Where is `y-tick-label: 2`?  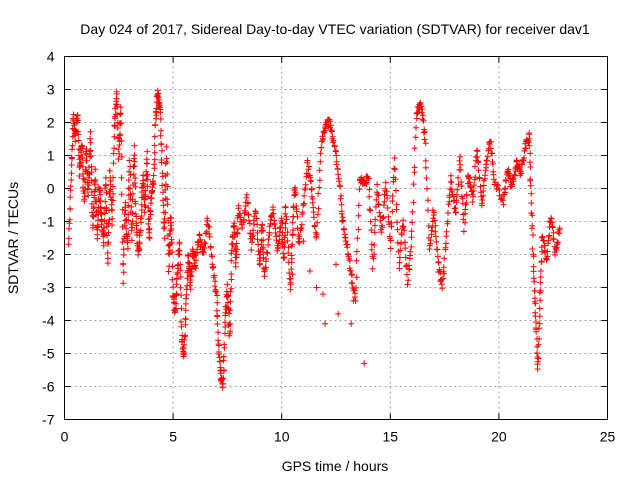 y-tick-label: 2 is located at coordinates (51, 123).